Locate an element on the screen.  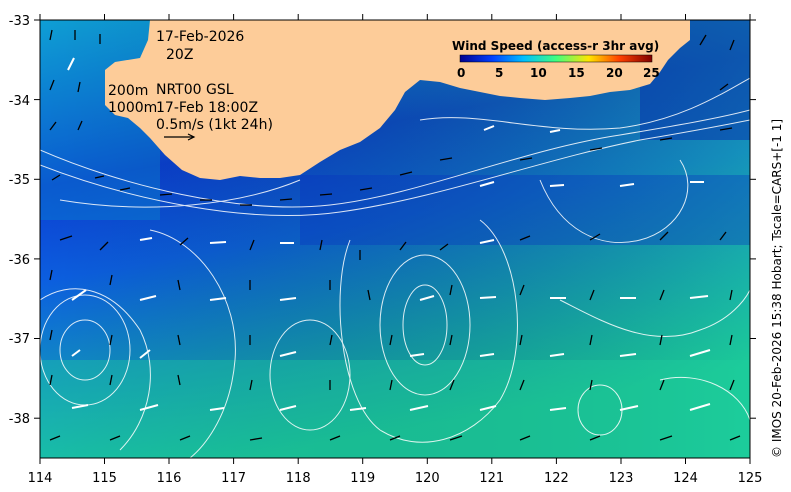
lon-tick-label: 115 is located at coordinates (104, 478).